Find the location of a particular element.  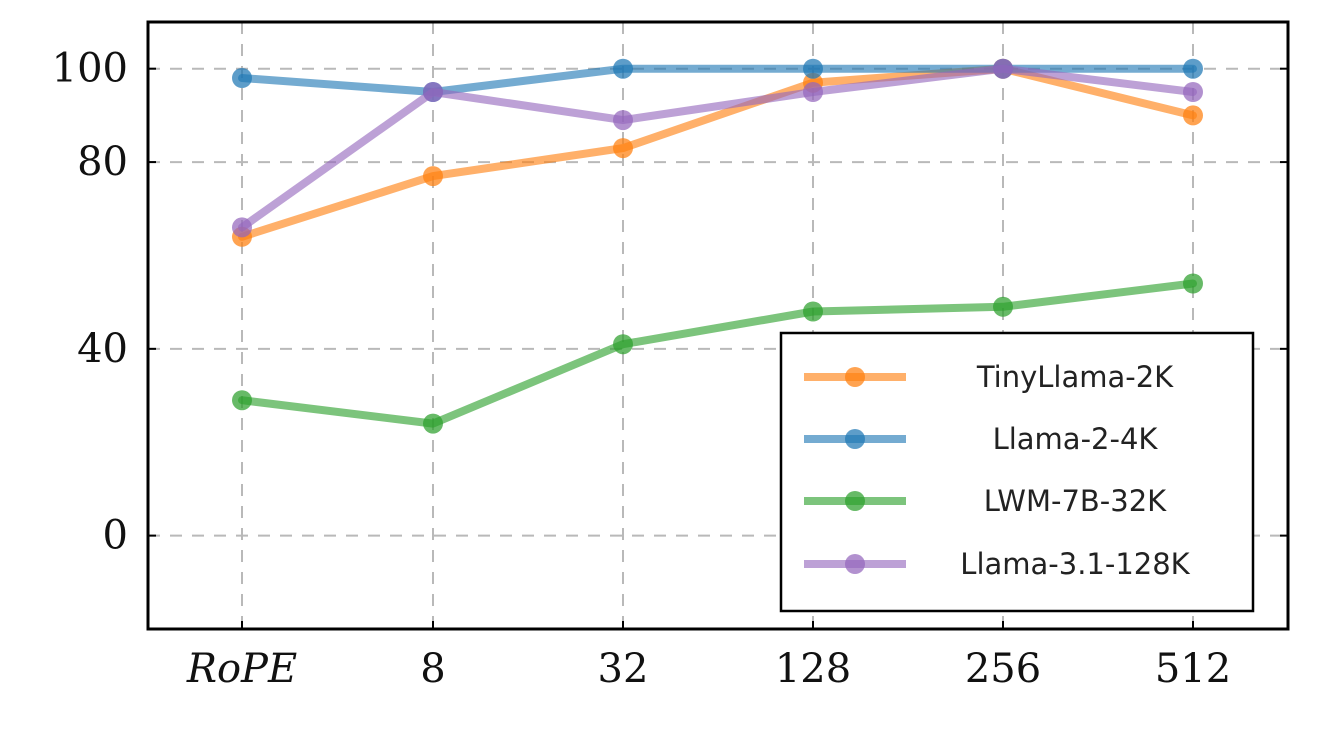

legend-item: LWM-7B-32K is located at coordinates (985, 501).